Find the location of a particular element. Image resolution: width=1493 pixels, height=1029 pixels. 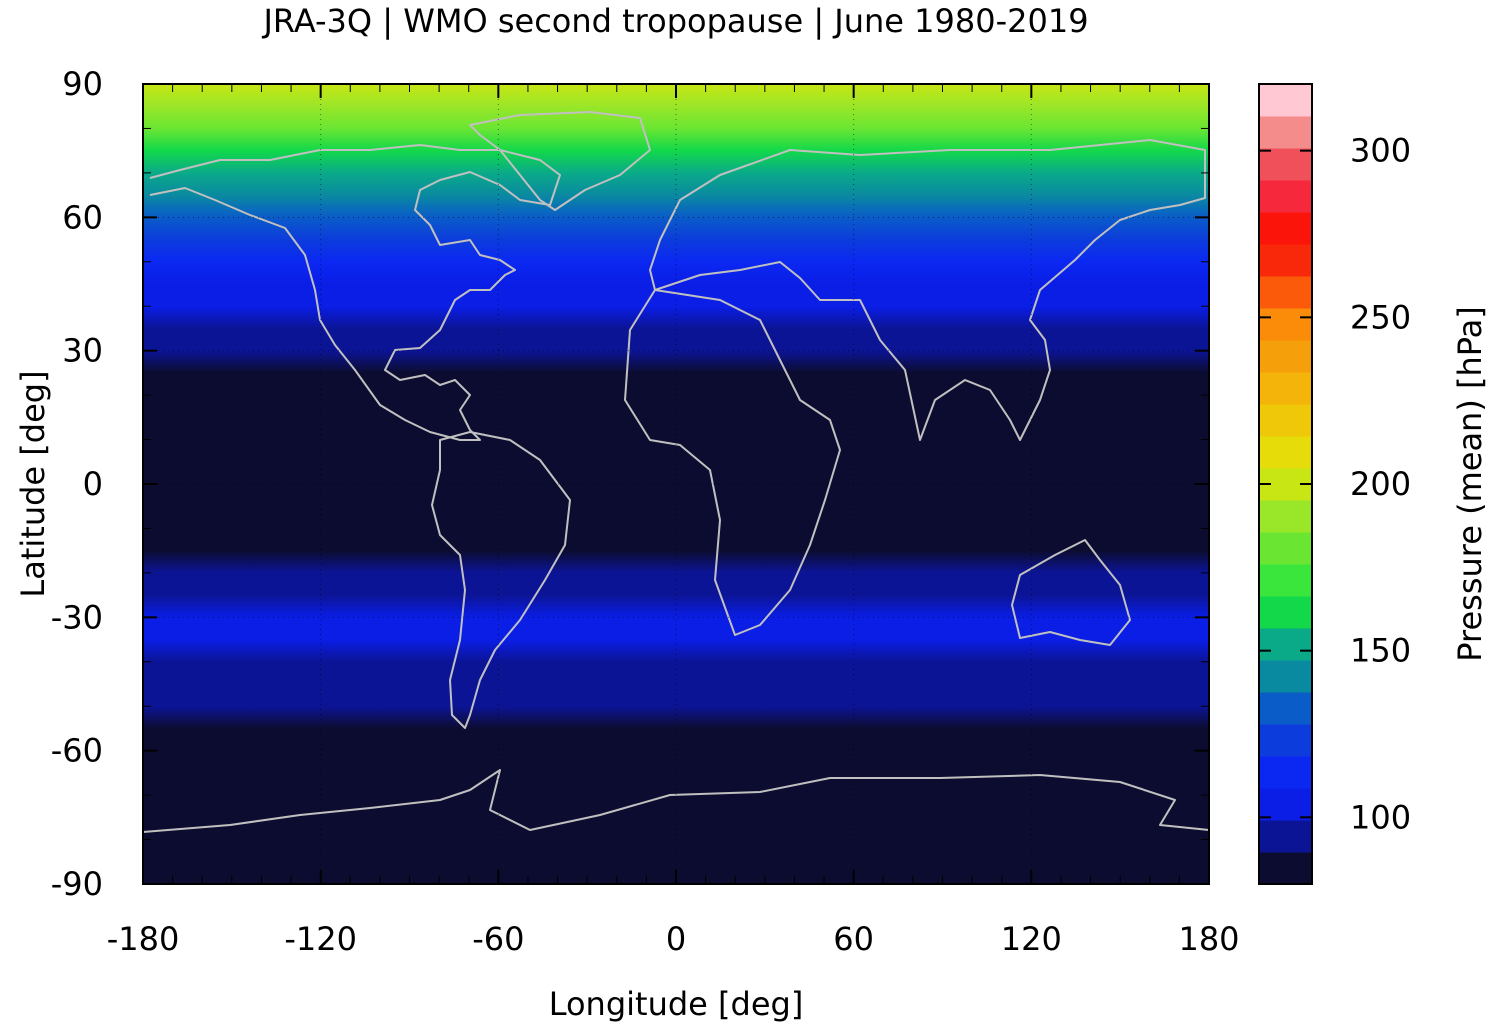

coastline-australia is located at coordinates (1071, 592).